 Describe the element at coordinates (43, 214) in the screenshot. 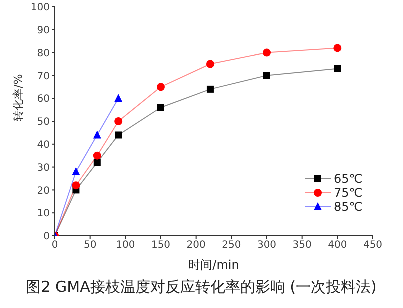

I see `y-tick-label: 10` at that location.